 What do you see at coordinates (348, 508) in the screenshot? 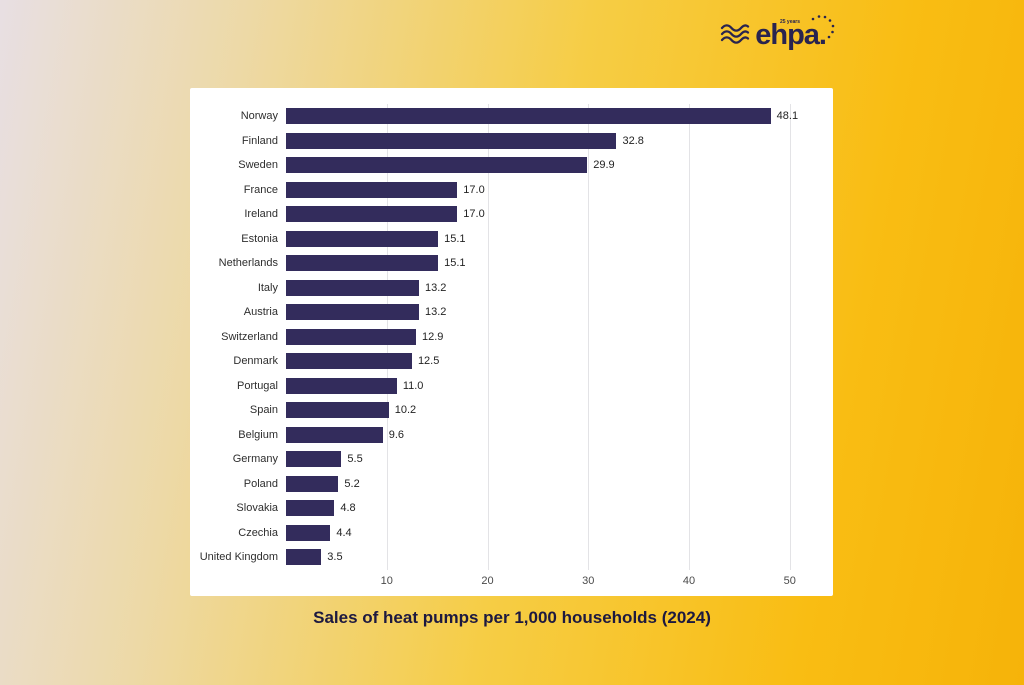
I see `bar-value-label: 4.8` at bounding box center [348, 508].